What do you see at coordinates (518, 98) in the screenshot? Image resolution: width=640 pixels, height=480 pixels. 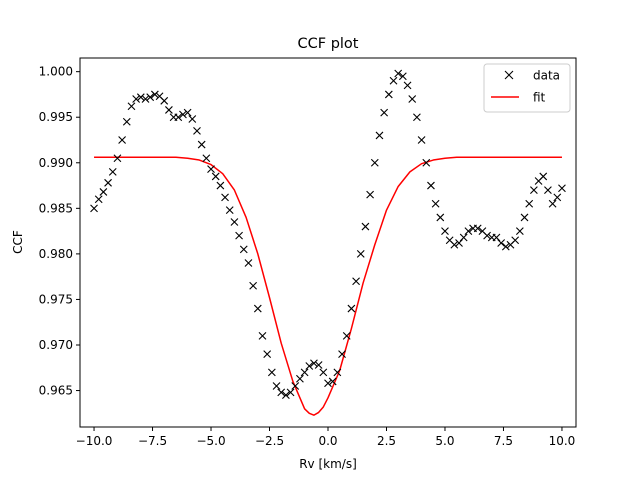 I see `legend-item-fit: fit` at bounding box center [518, 98].